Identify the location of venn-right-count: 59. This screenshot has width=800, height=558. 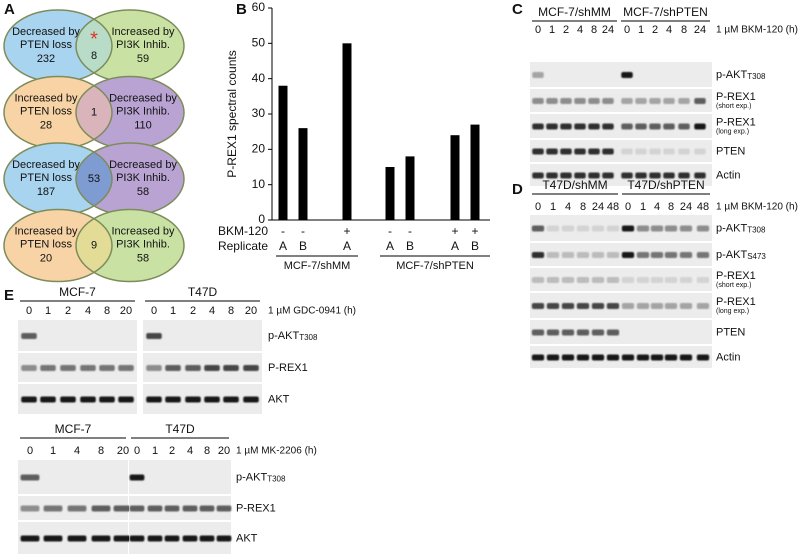
(143, 59).